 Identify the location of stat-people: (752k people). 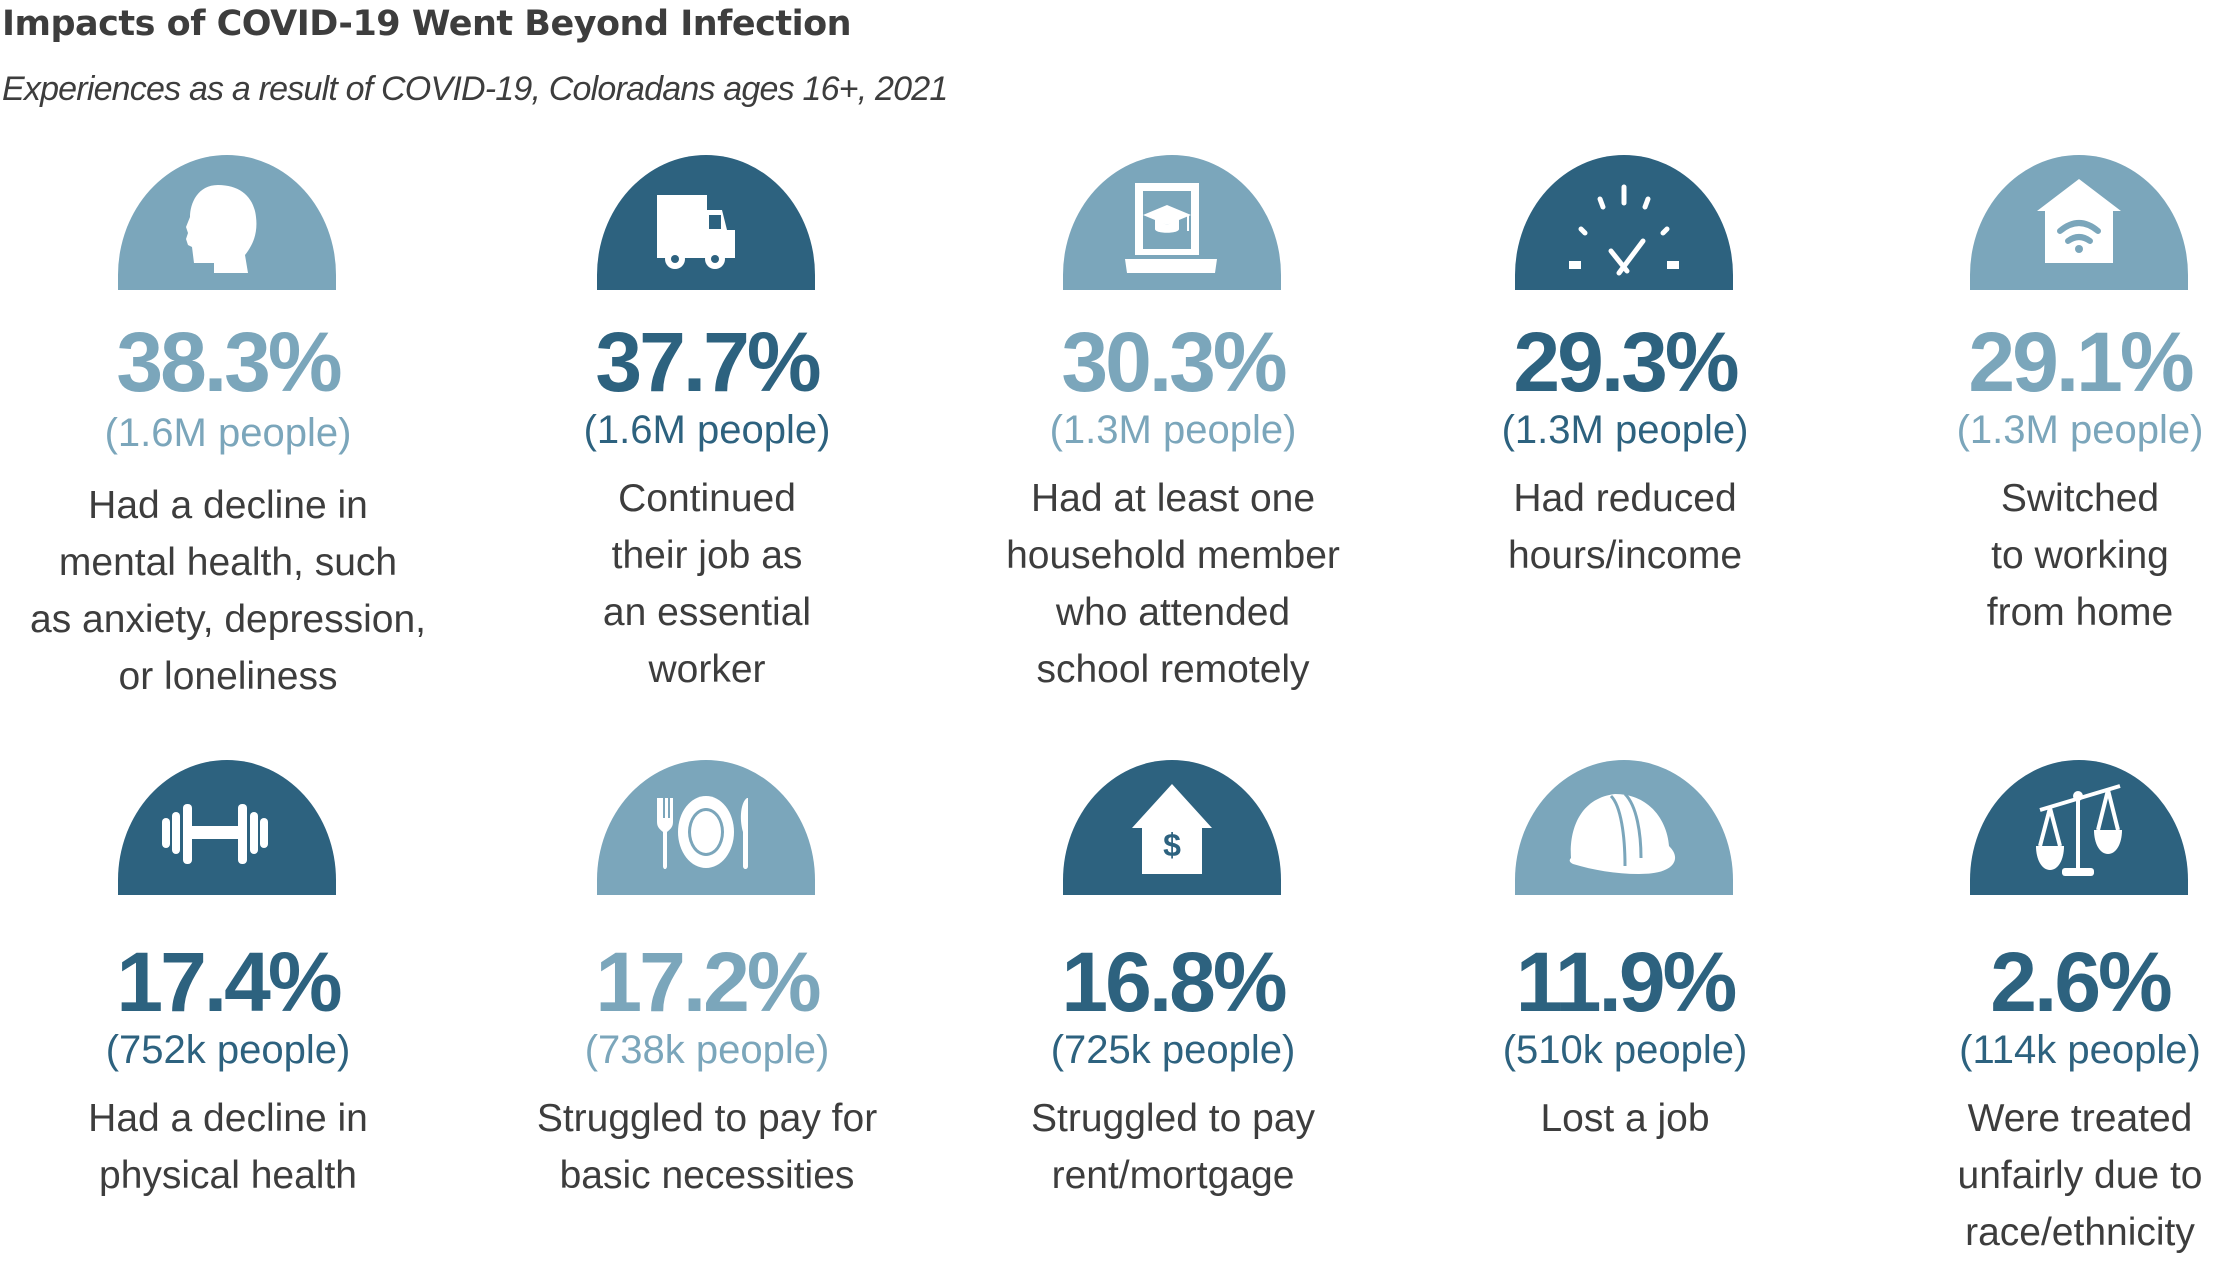
(228, 1050).